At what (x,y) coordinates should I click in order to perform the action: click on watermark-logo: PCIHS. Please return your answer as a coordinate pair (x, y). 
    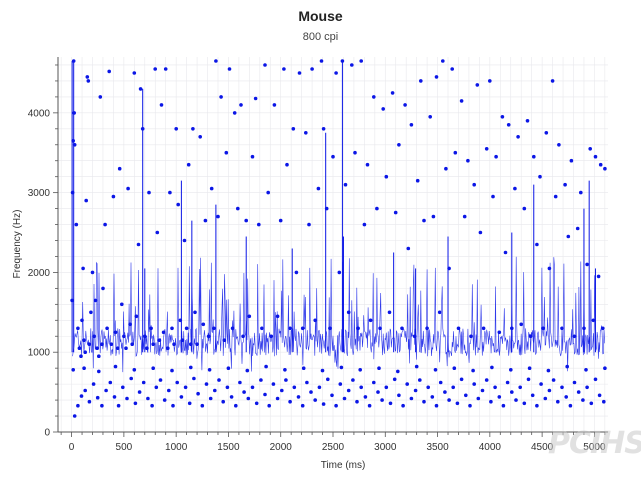
    Looking at the image, I should click on (594, 443).